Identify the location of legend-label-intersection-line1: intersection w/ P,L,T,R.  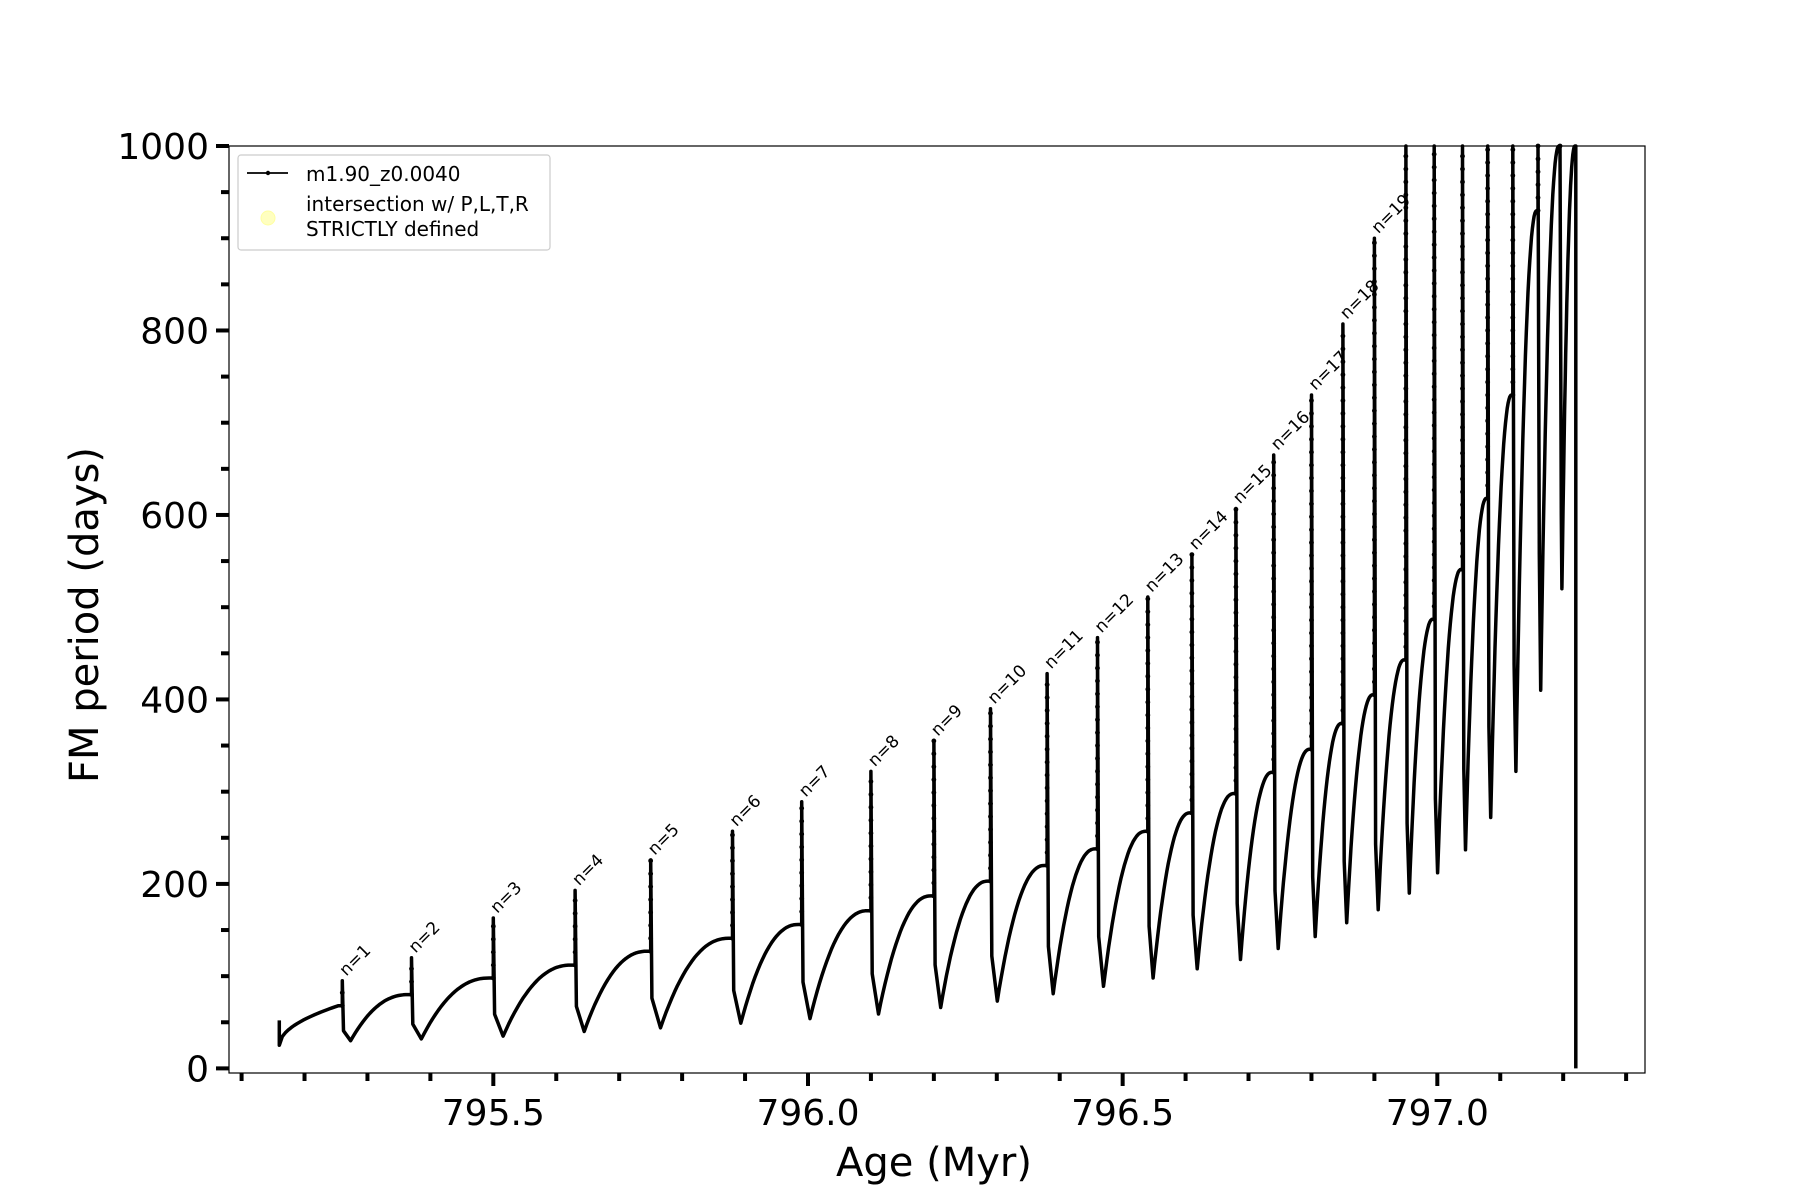
(417, 204).